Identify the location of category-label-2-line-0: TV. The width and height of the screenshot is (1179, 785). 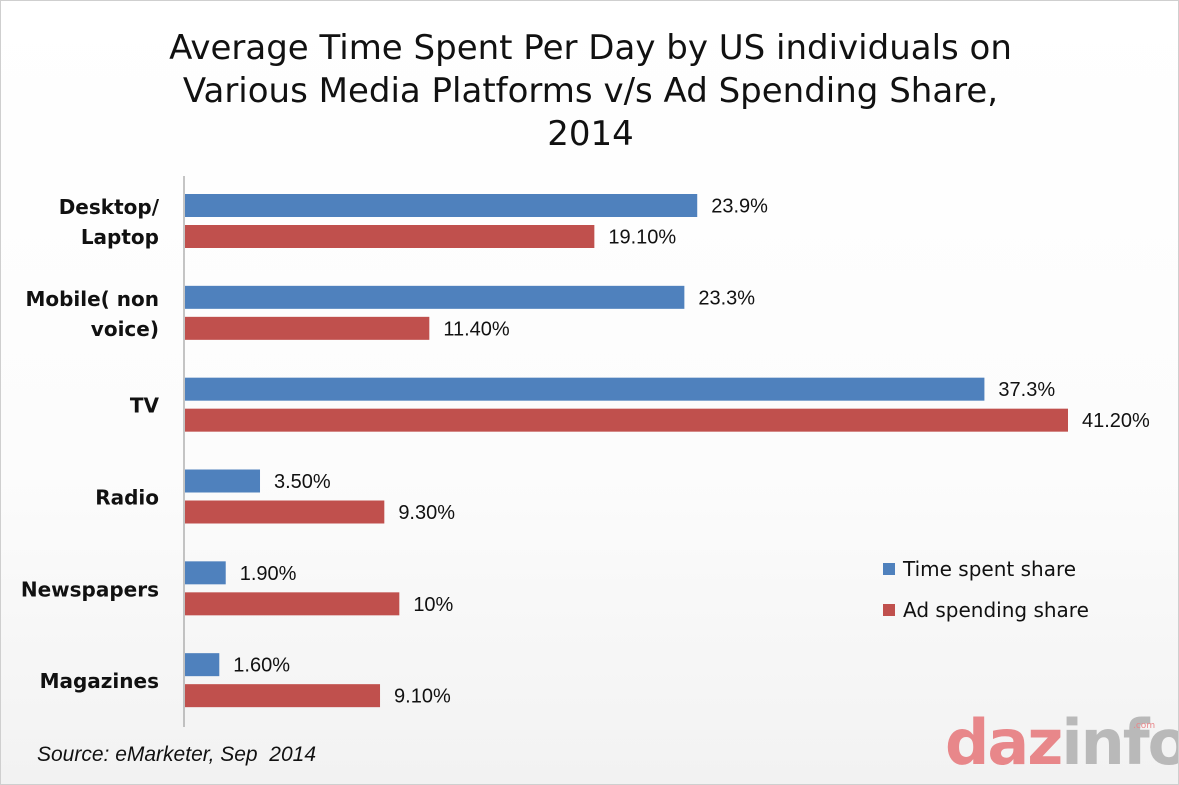
(145, 406).